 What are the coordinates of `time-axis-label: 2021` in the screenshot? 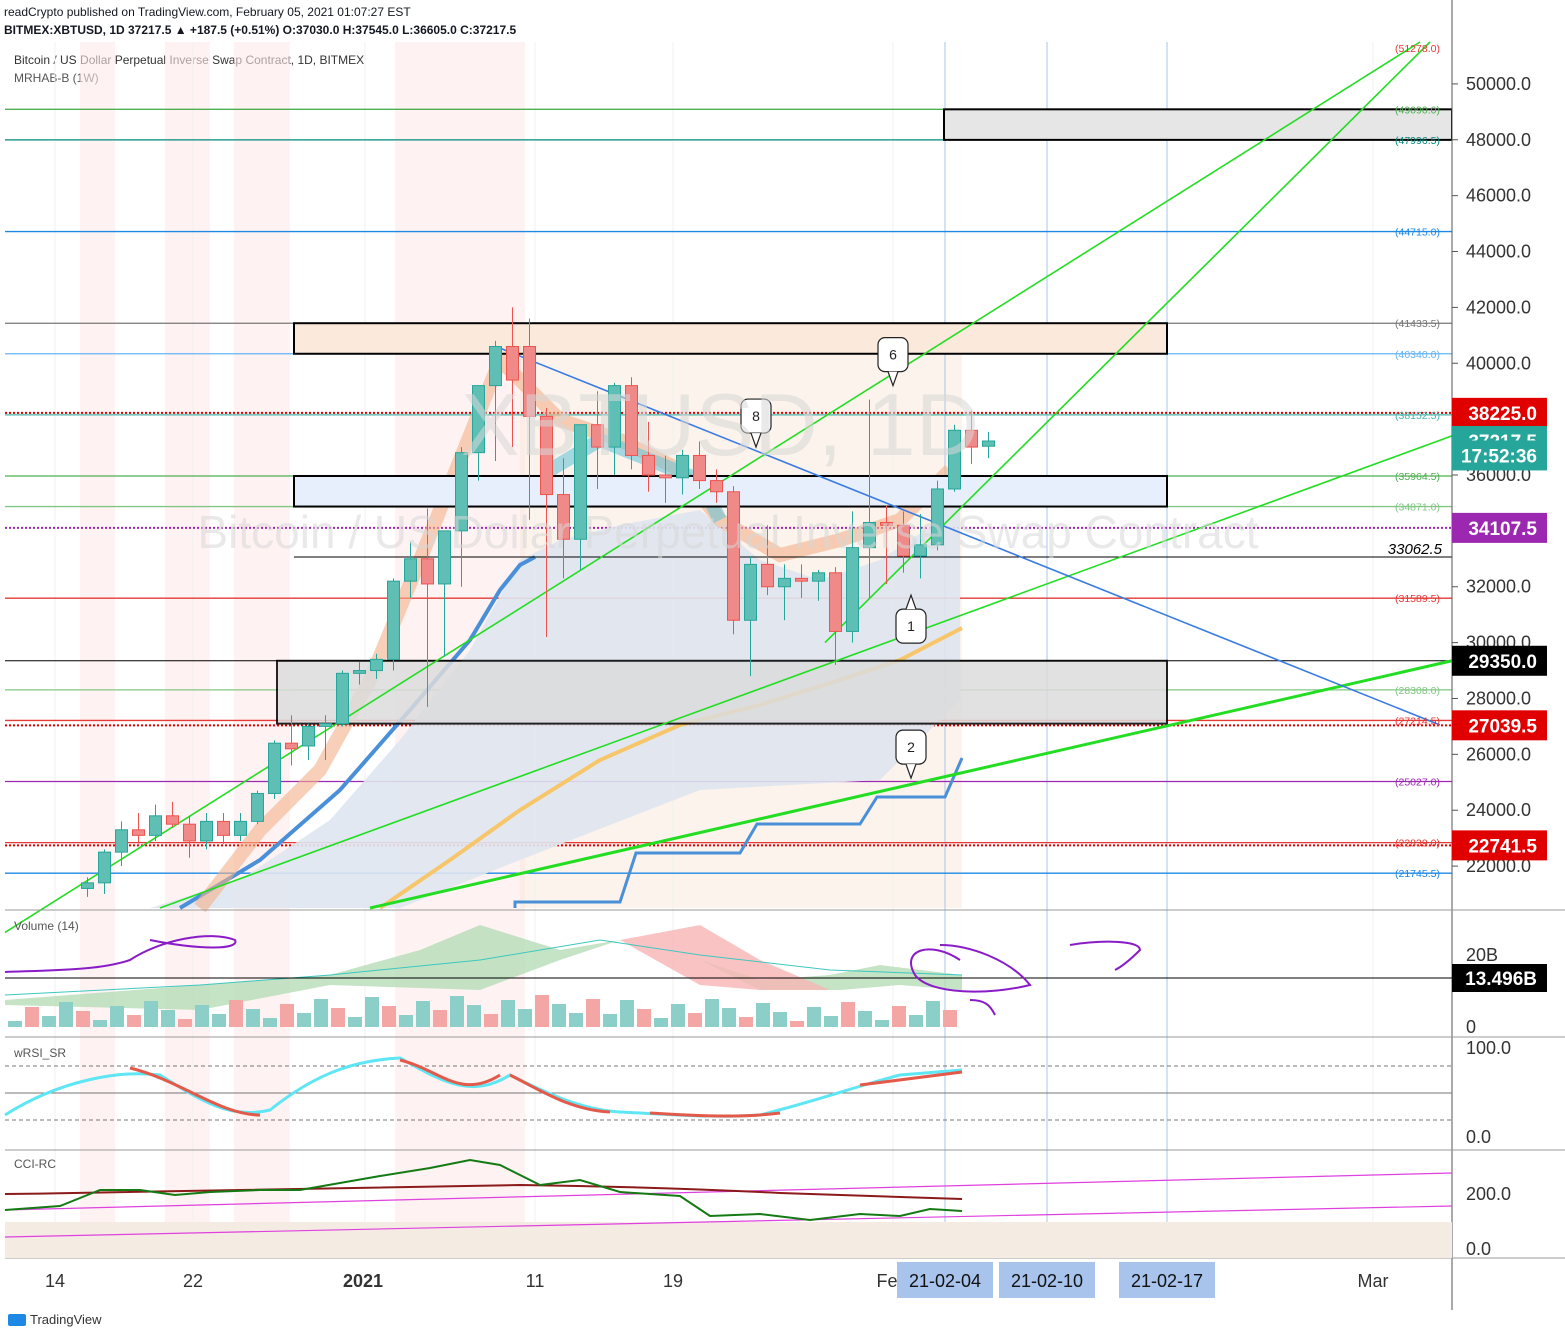 It's located at (363, 1281).